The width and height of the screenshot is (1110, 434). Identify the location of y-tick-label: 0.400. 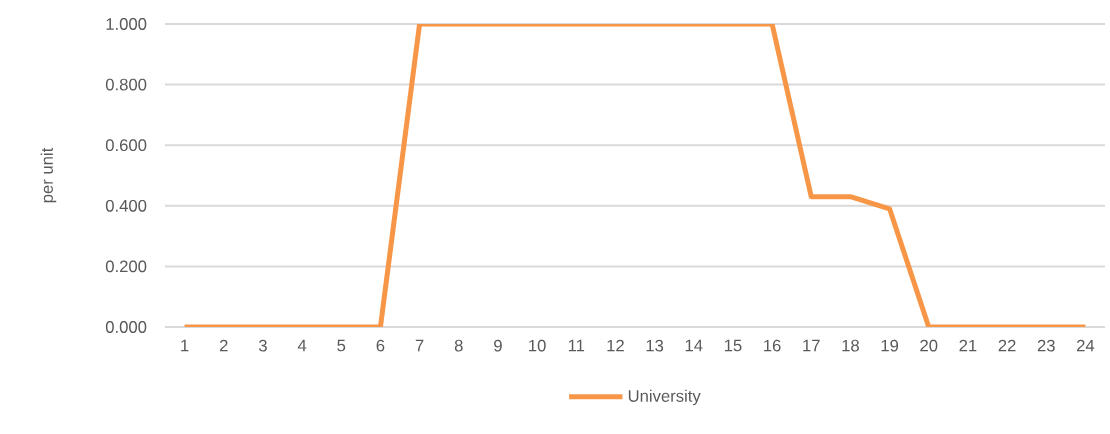
(126, 205).